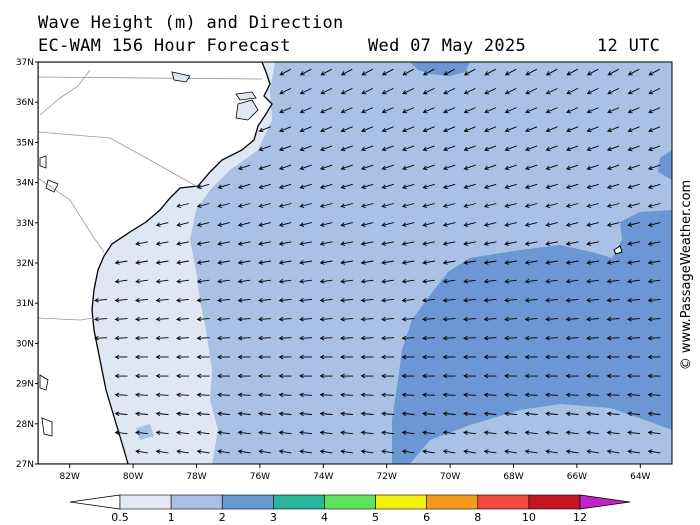  Describe the element at coordinates (120, 517) in the screenshot. I see `colorbar-label: 0.5` at that location.